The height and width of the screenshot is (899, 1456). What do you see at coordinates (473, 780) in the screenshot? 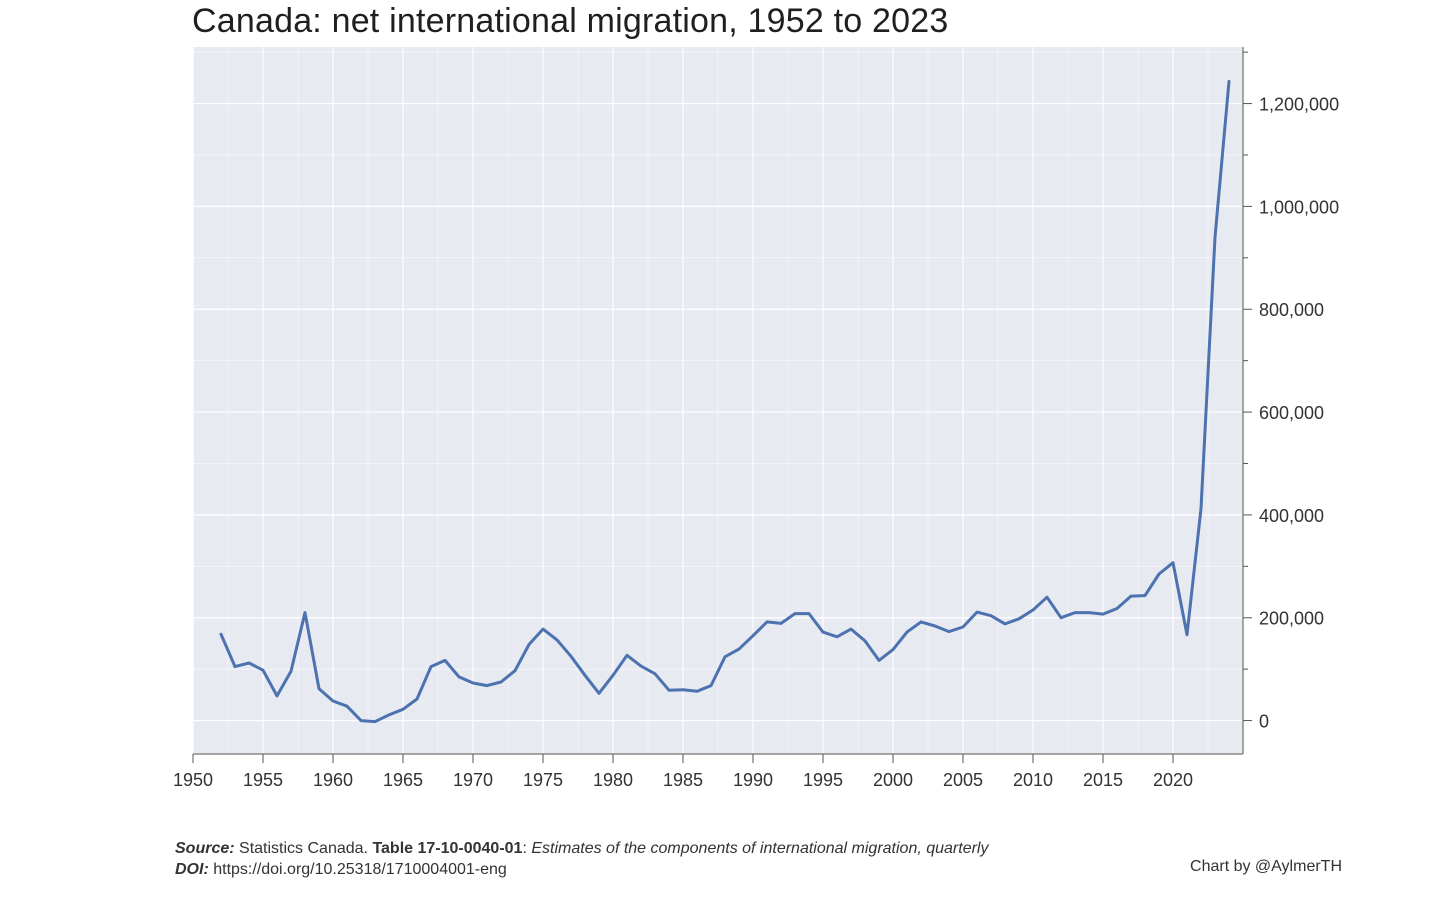
I see `x-tick-label: 1970` at bounding box center [473, 780].